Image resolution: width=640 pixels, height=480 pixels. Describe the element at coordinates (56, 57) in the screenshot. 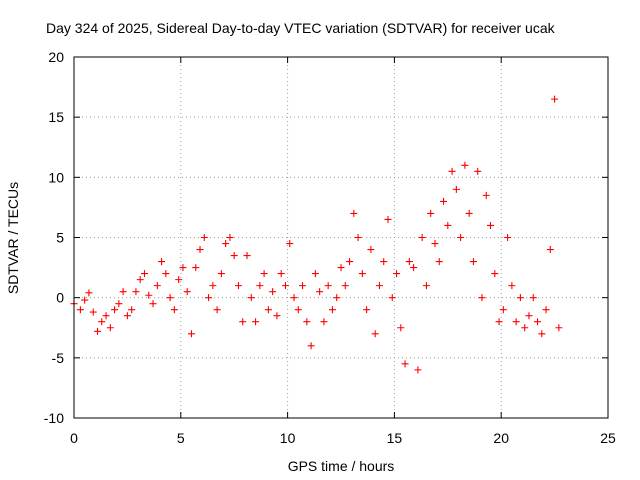

I see `y-tick-label: 20` at that location.